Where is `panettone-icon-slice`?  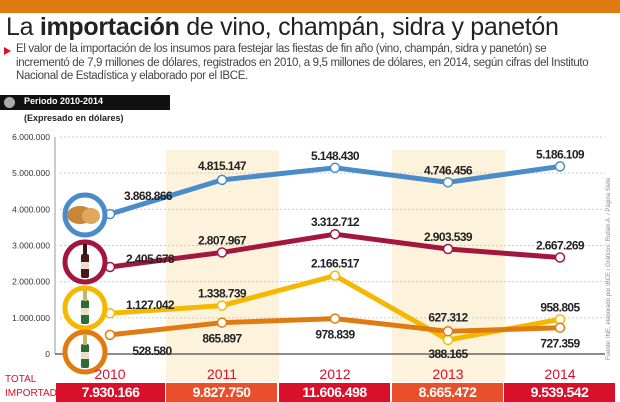
panettone-icon-slice is located at coordinates (91, 216).